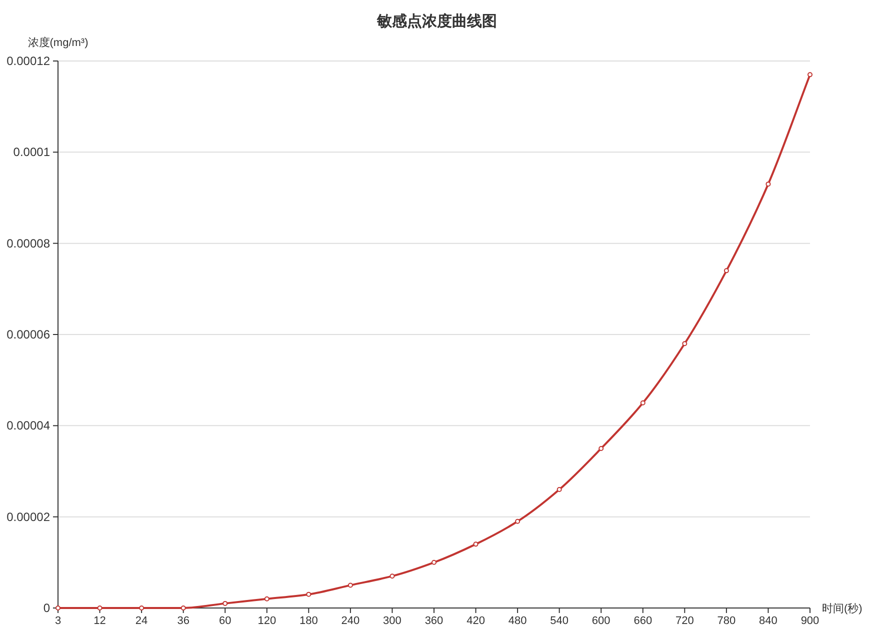 The width and height of the screenshot is (874, 641). What do you see at coordinates (28, 517) in the screenshot?
I see `y-tick-label: 0.00002` at bounding box center [28, 517].